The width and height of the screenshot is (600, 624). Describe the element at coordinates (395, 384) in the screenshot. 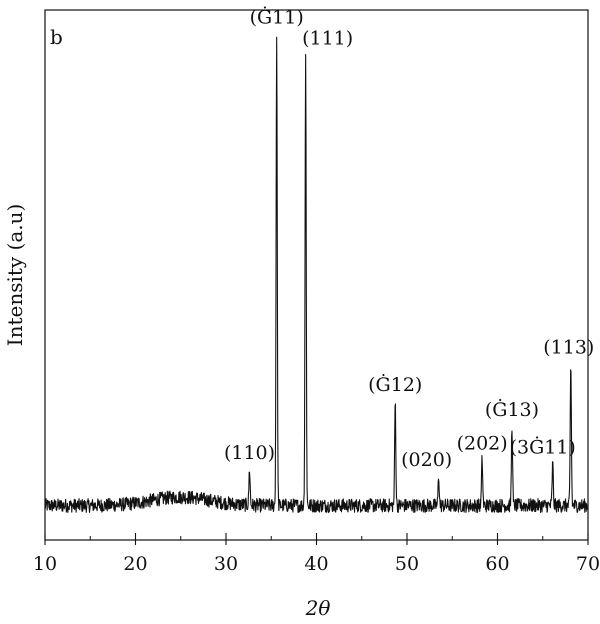

I see `peak-label: (Ġ12)` at that location.